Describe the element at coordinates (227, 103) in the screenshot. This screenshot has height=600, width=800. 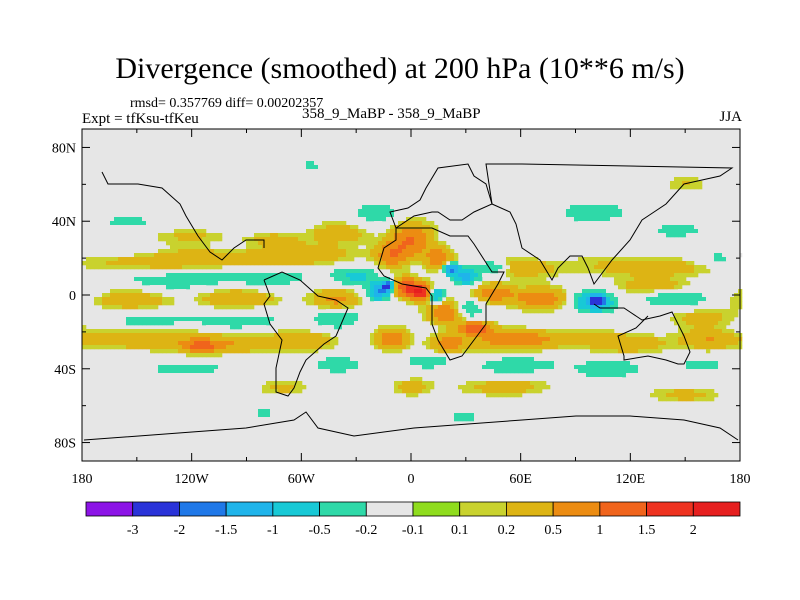
I see `stats-line: rmsd= 0.357769 diff= 0.00202357` at that location.